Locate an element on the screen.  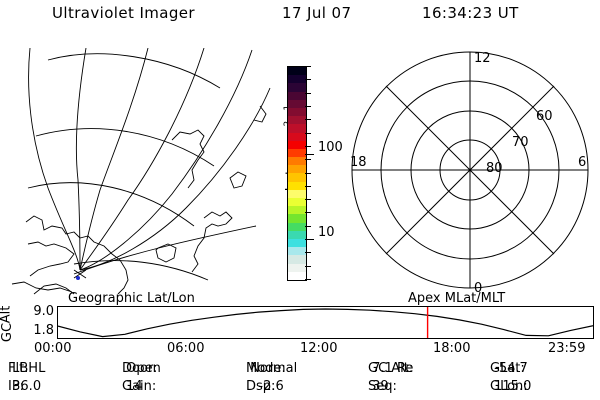
observation-date: 17 Jul 07 is located at coordinates (317, 13).